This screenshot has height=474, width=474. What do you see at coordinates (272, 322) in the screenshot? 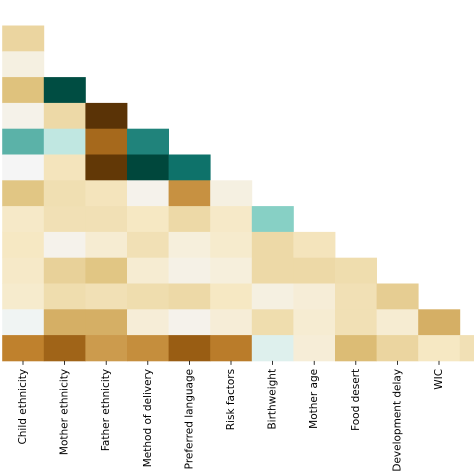
I see `heatmap-cell-r11-c6` at bounding box center [272, 322].